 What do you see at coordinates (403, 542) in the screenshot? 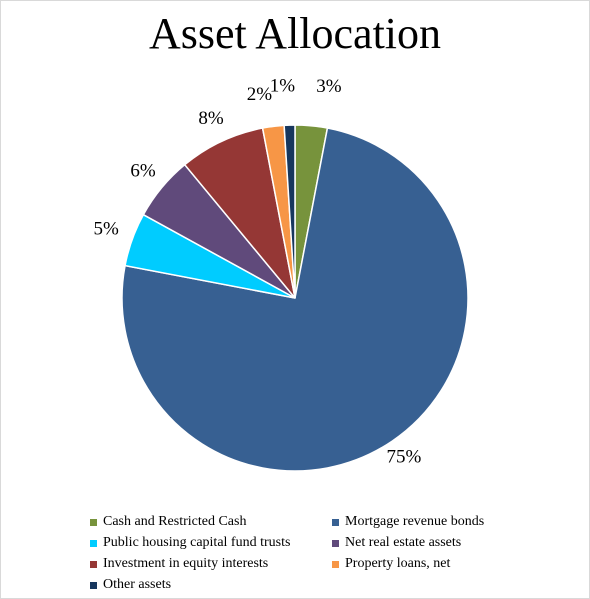
I see `legend-label: Net real estate assets` at bounding box center [403, 542].